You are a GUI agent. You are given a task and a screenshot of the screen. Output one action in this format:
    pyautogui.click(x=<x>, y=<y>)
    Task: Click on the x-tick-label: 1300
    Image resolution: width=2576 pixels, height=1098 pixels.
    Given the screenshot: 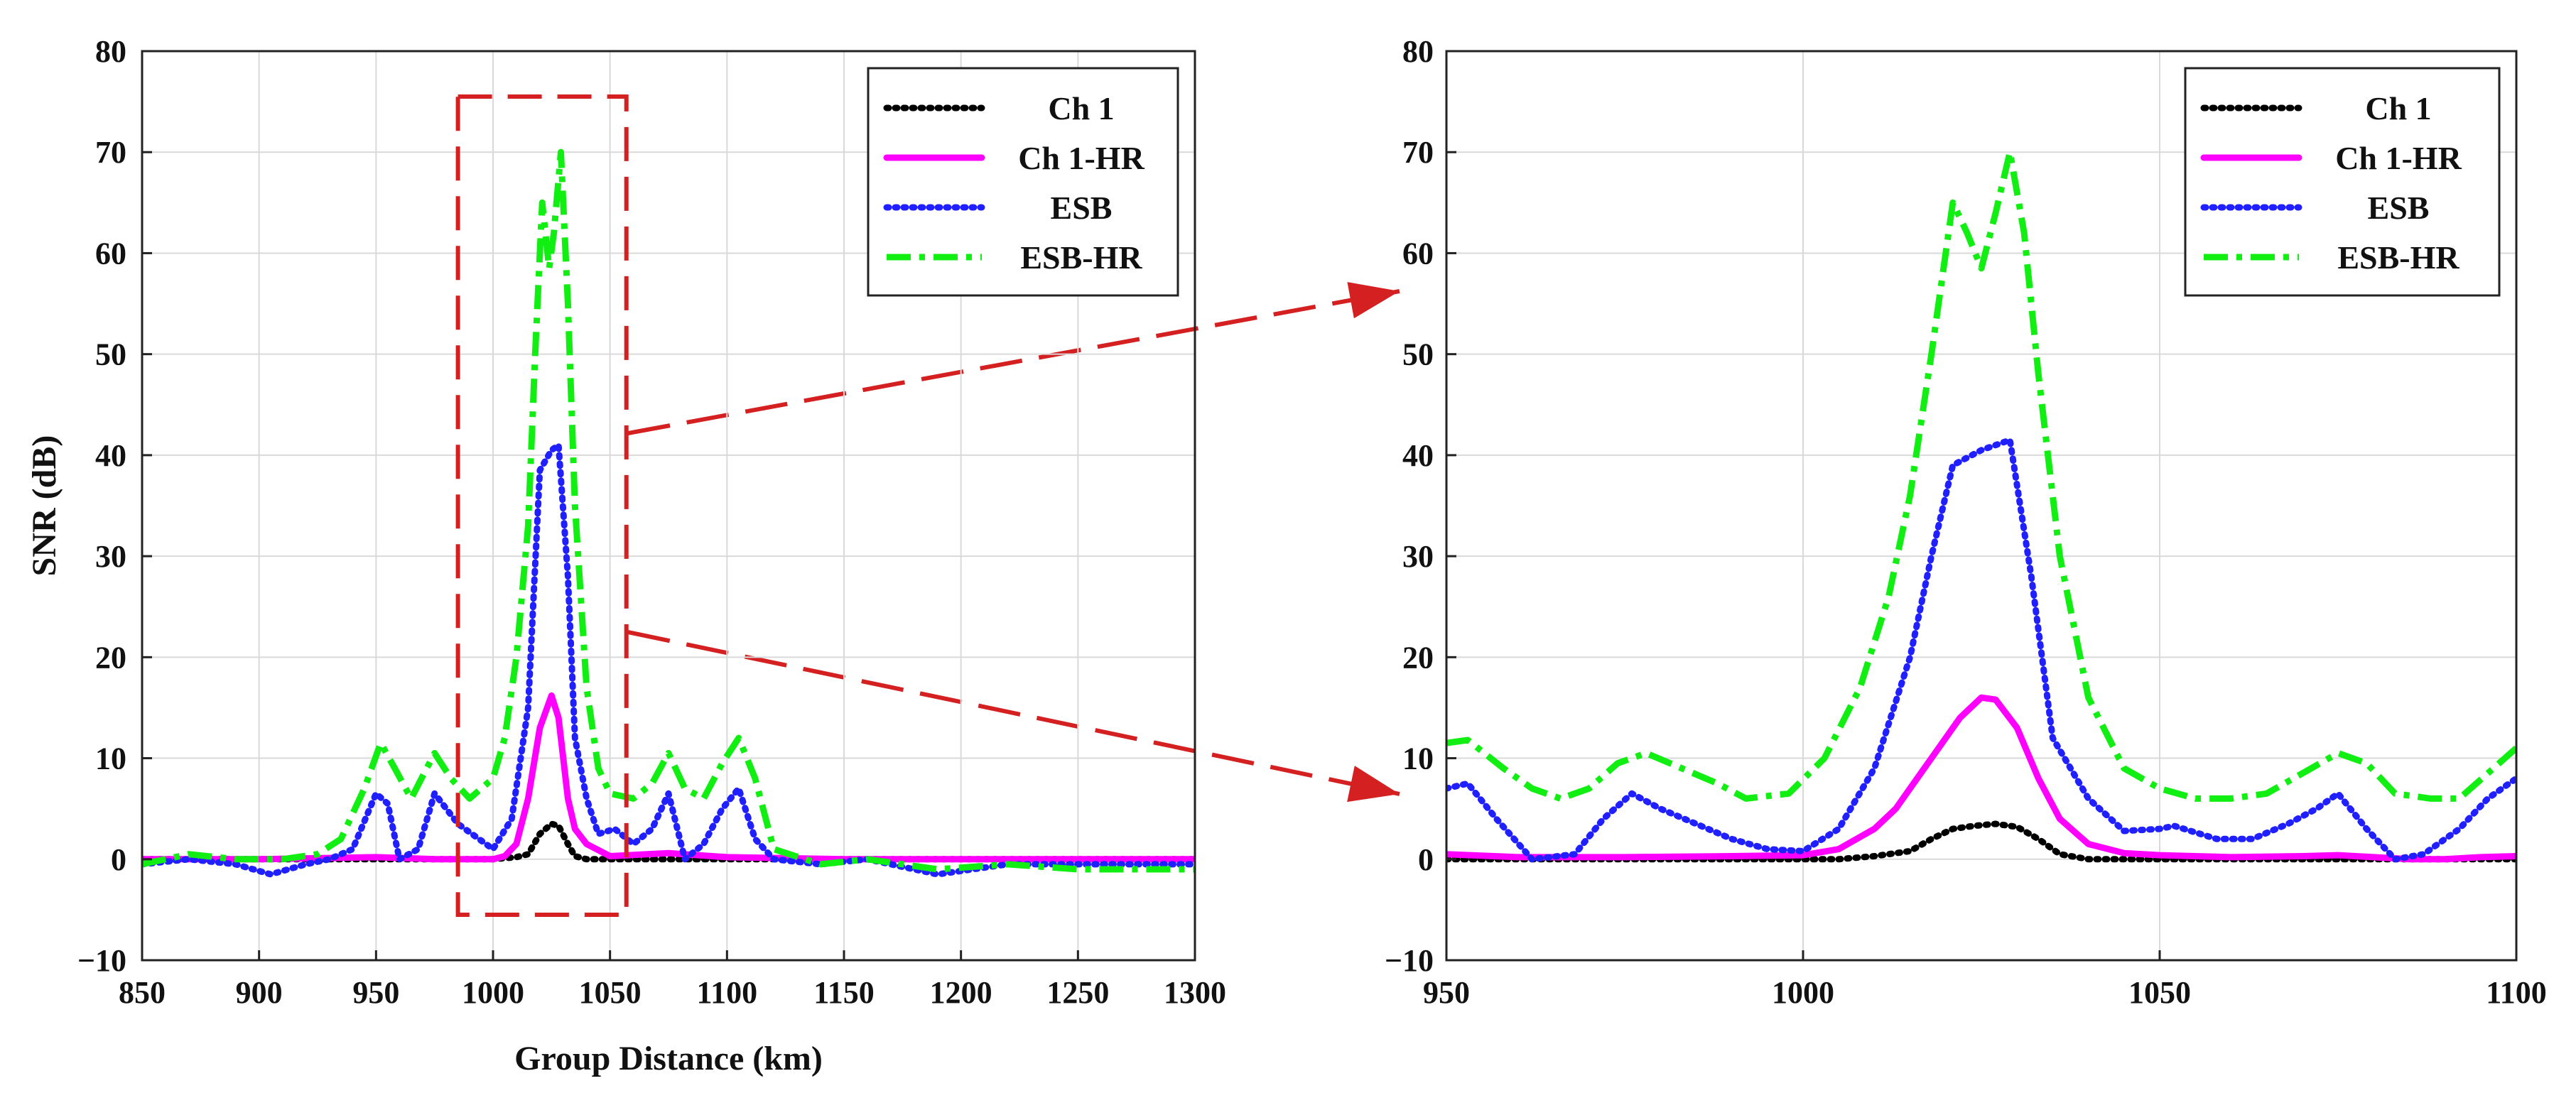 What is the action you would take?
    pyautogui.click(x=1195, y=993)
    